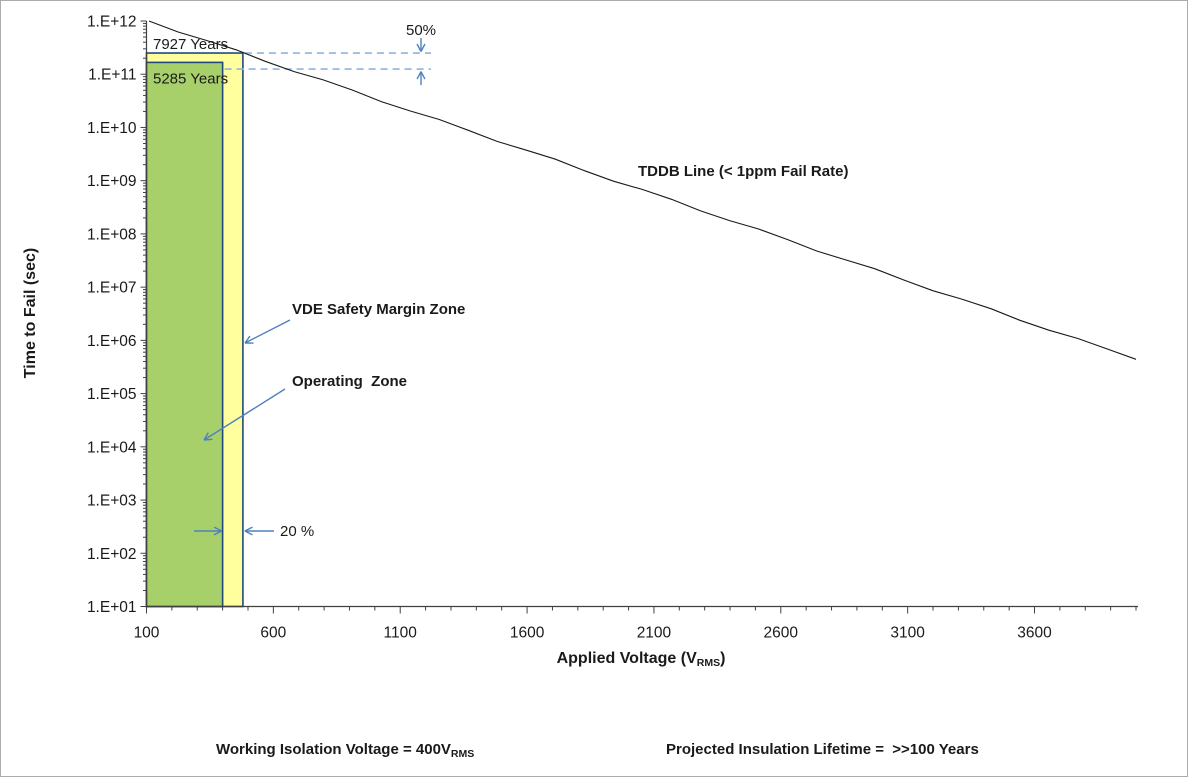 This screenshot has width=1188, height=777. What do you see at coordinates (112, 234) in the screenshot?
I see `y-tick-label: 1.E+08` at bounding box center [112, 234].